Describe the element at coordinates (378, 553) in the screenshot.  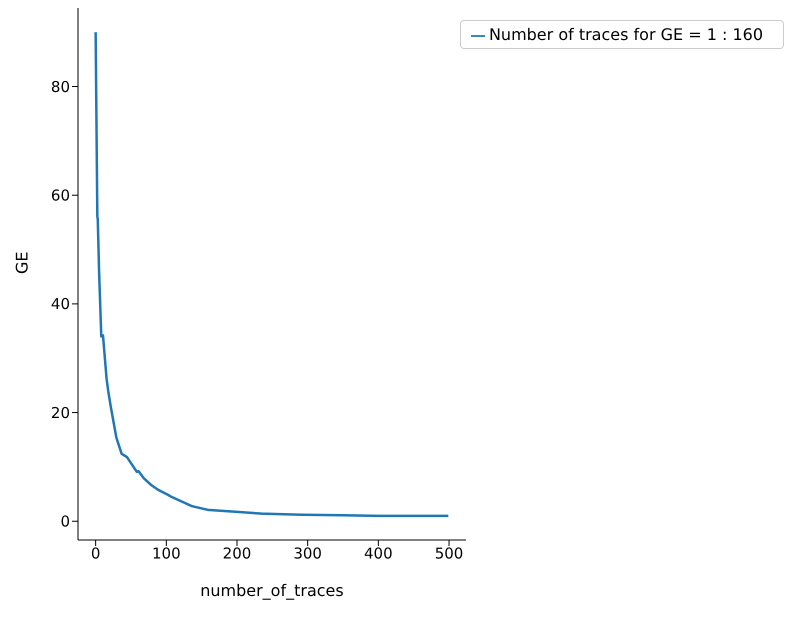
I see `x-tick-label: 400` at that location.